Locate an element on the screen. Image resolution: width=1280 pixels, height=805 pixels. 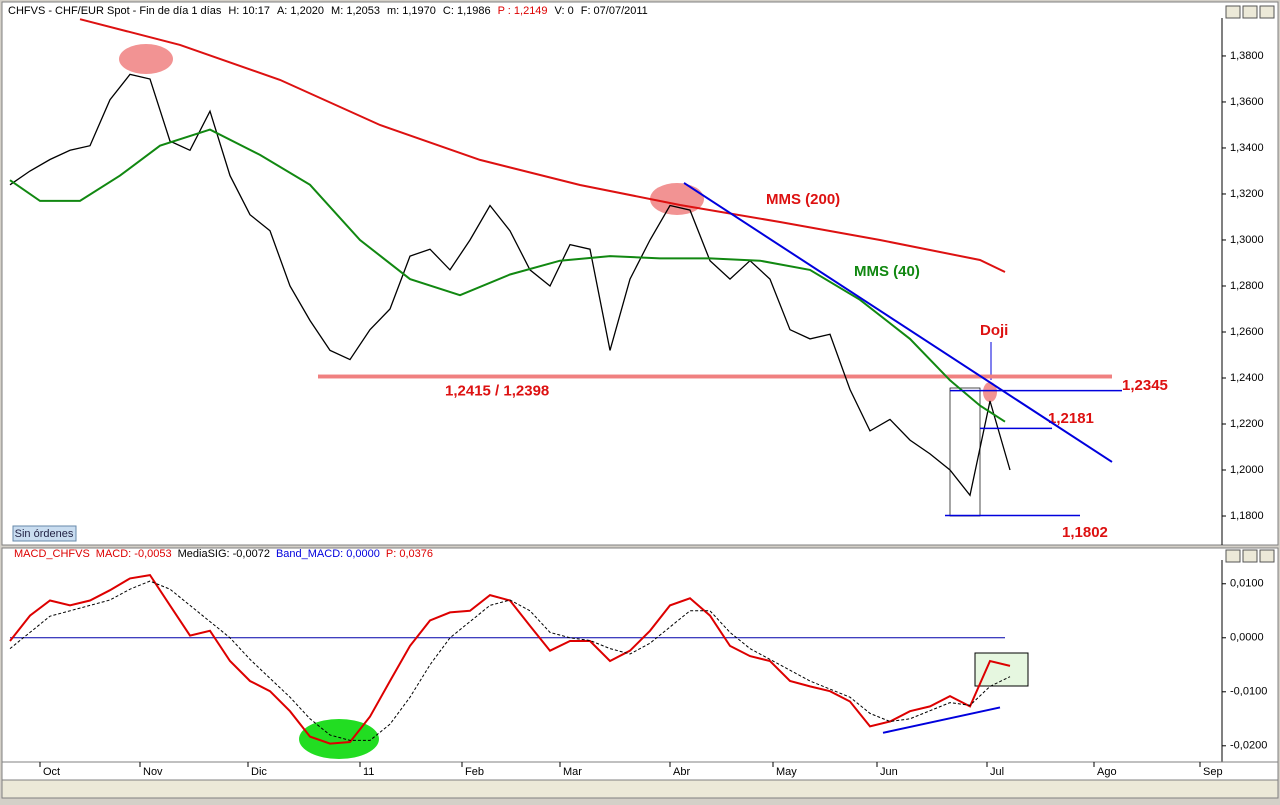
x-tick-label: Dic is located at coordinates (259, 772).